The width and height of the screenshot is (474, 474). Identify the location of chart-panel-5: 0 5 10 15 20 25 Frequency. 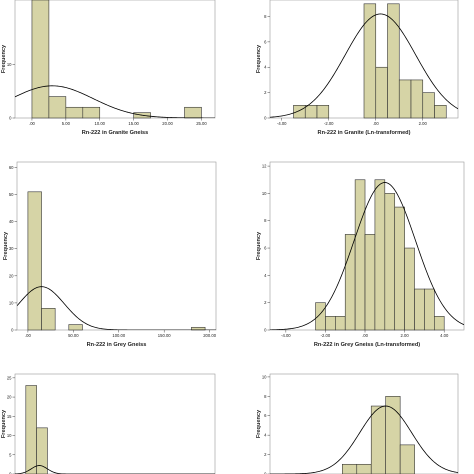
(108, 423).